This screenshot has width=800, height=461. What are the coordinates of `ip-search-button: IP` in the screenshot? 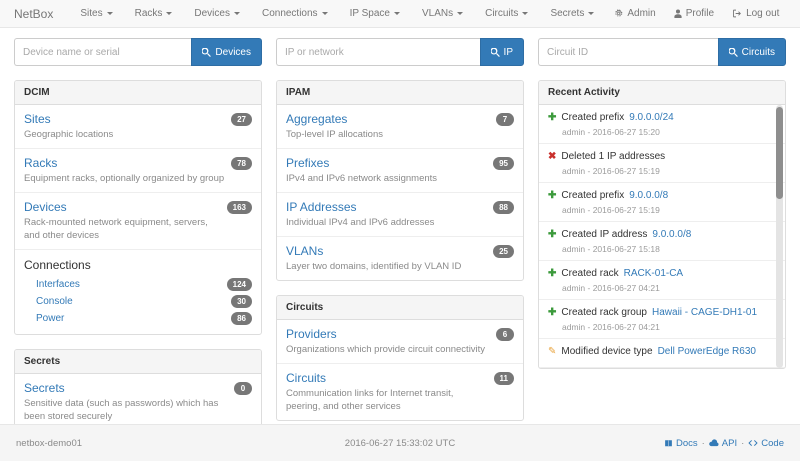 It's located at (501, 52).